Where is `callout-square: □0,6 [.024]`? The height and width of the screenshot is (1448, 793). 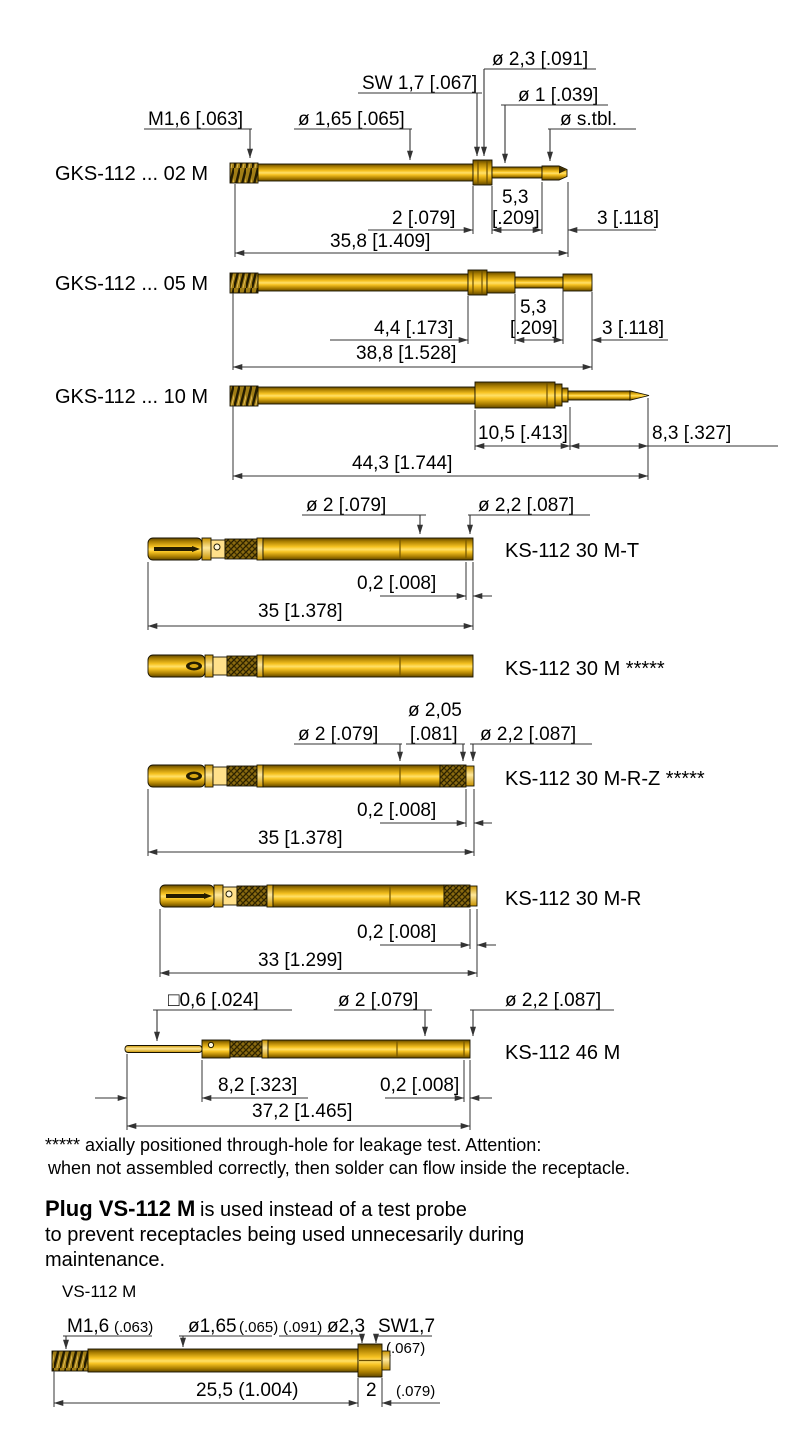
callout-square: □0,6 [.024] is located at coordinates (213, 1000).